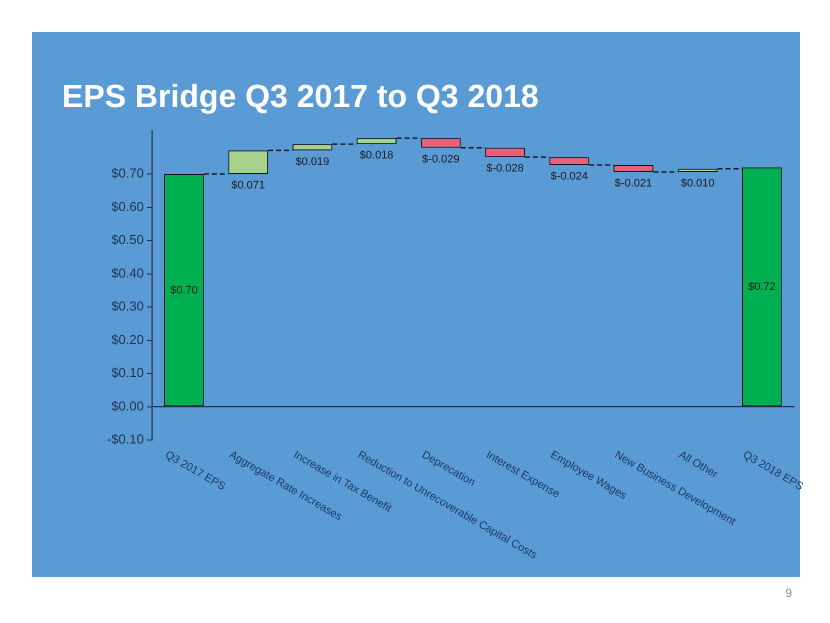 The height and width of the screenshot is (623, 830). What do you see at coordinates (195, 470) in the screenshot?
I see `x-tick-label: Q3 2017 EPS` at bounding box center [195, 470].